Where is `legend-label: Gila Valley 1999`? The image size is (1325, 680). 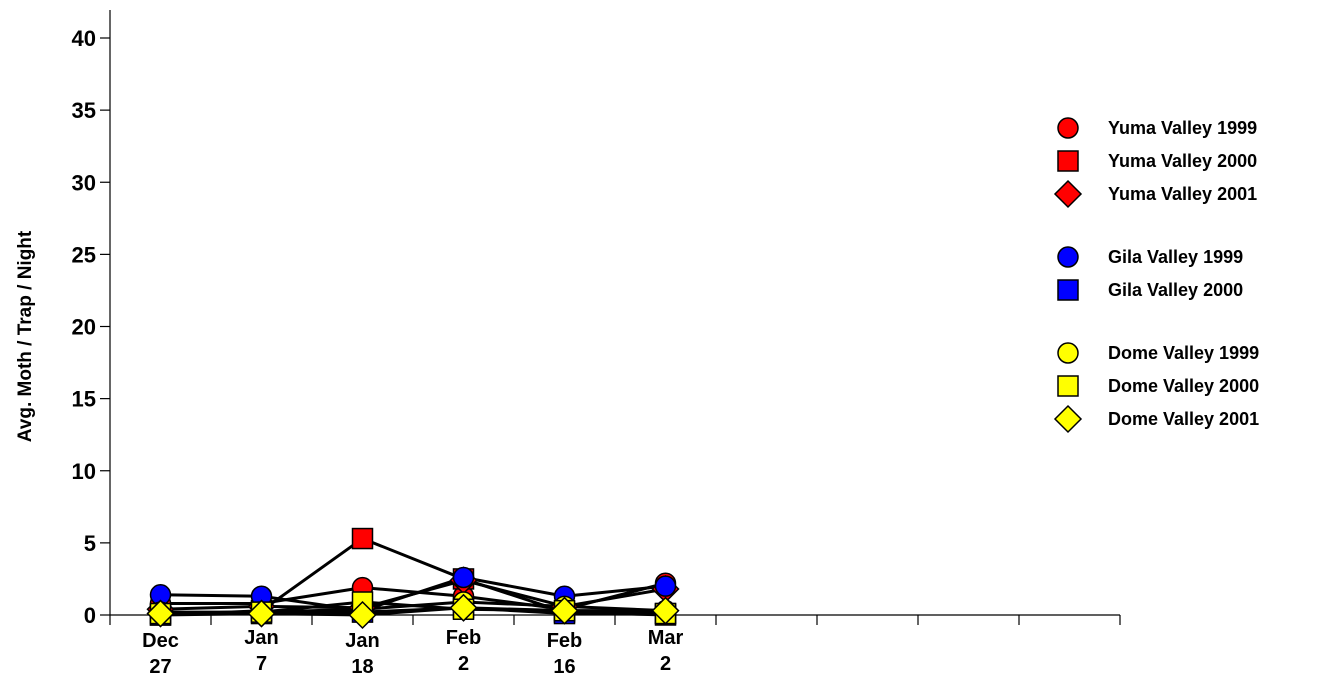
legend-label: Gila Valley 1999 is located at coordinates (1175, 257).